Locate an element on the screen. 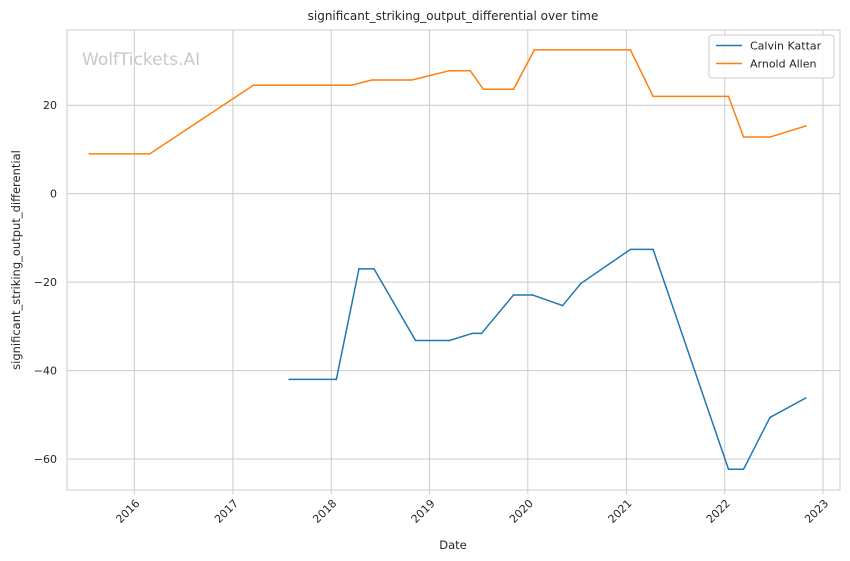 This screenshot has height=561, width=850. y-tick-label: −40 is located at coordinates (45, 371).